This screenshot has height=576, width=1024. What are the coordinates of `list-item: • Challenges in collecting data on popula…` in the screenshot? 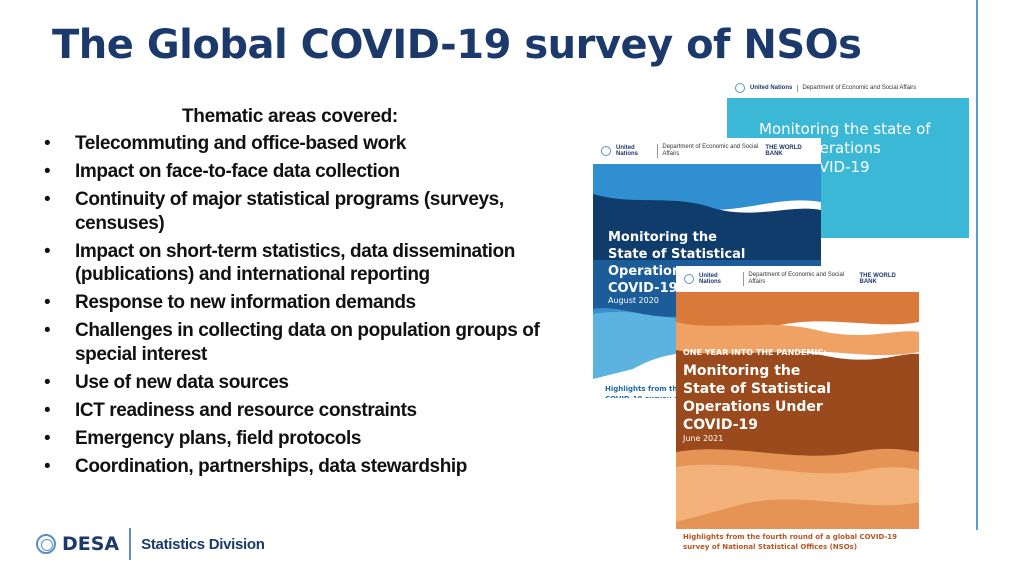 It's located at (310, 342).